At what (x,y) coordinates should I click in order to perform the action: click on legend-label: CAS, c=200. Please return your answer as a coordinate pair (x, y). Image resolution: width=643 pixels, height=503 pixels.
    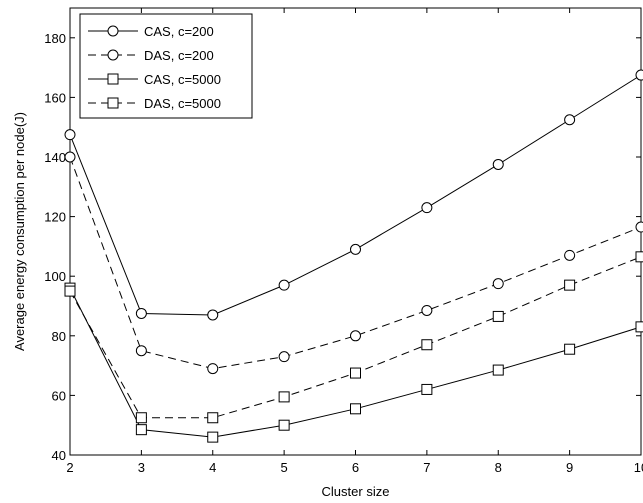
    Looking at the image, I should click on (179, 31).